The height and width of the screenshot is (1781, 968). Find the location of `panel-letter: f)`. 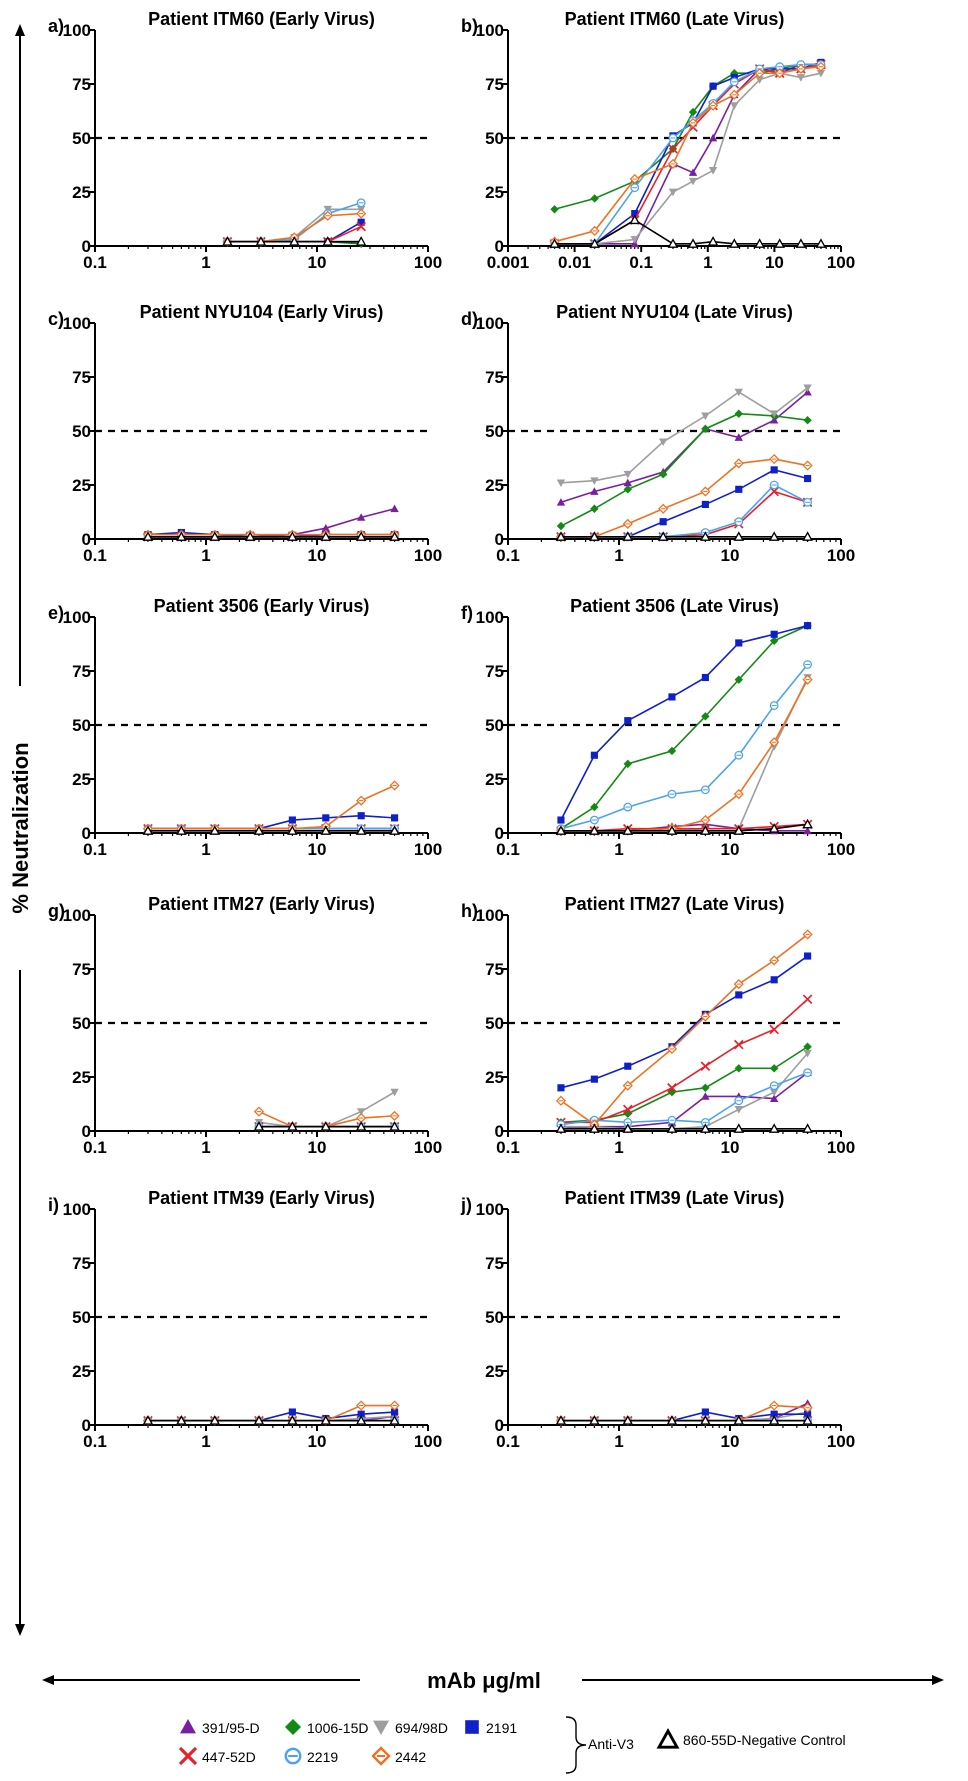

panel-letter: f) is located at coordinates (467, 613).